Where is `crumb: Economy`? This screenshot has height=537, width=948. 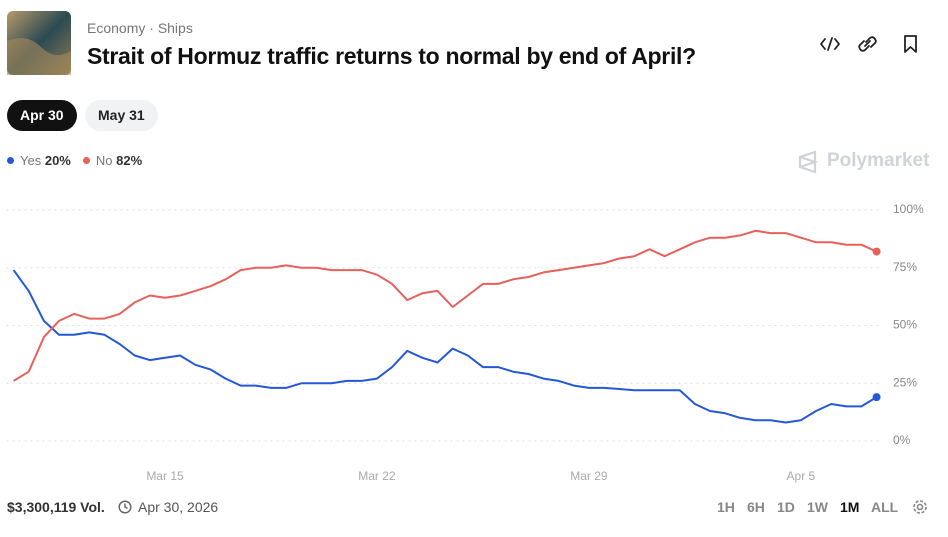
crumb: Economy is located at coordinates (116, 28).